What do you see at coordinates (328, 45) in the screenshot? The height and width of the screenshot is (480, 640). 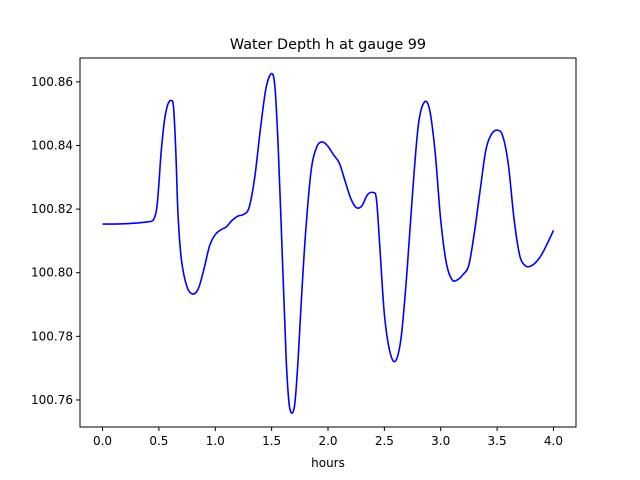 I see `chart-title: Water Depth h at gauge 99` at bounding box center [328, 45].